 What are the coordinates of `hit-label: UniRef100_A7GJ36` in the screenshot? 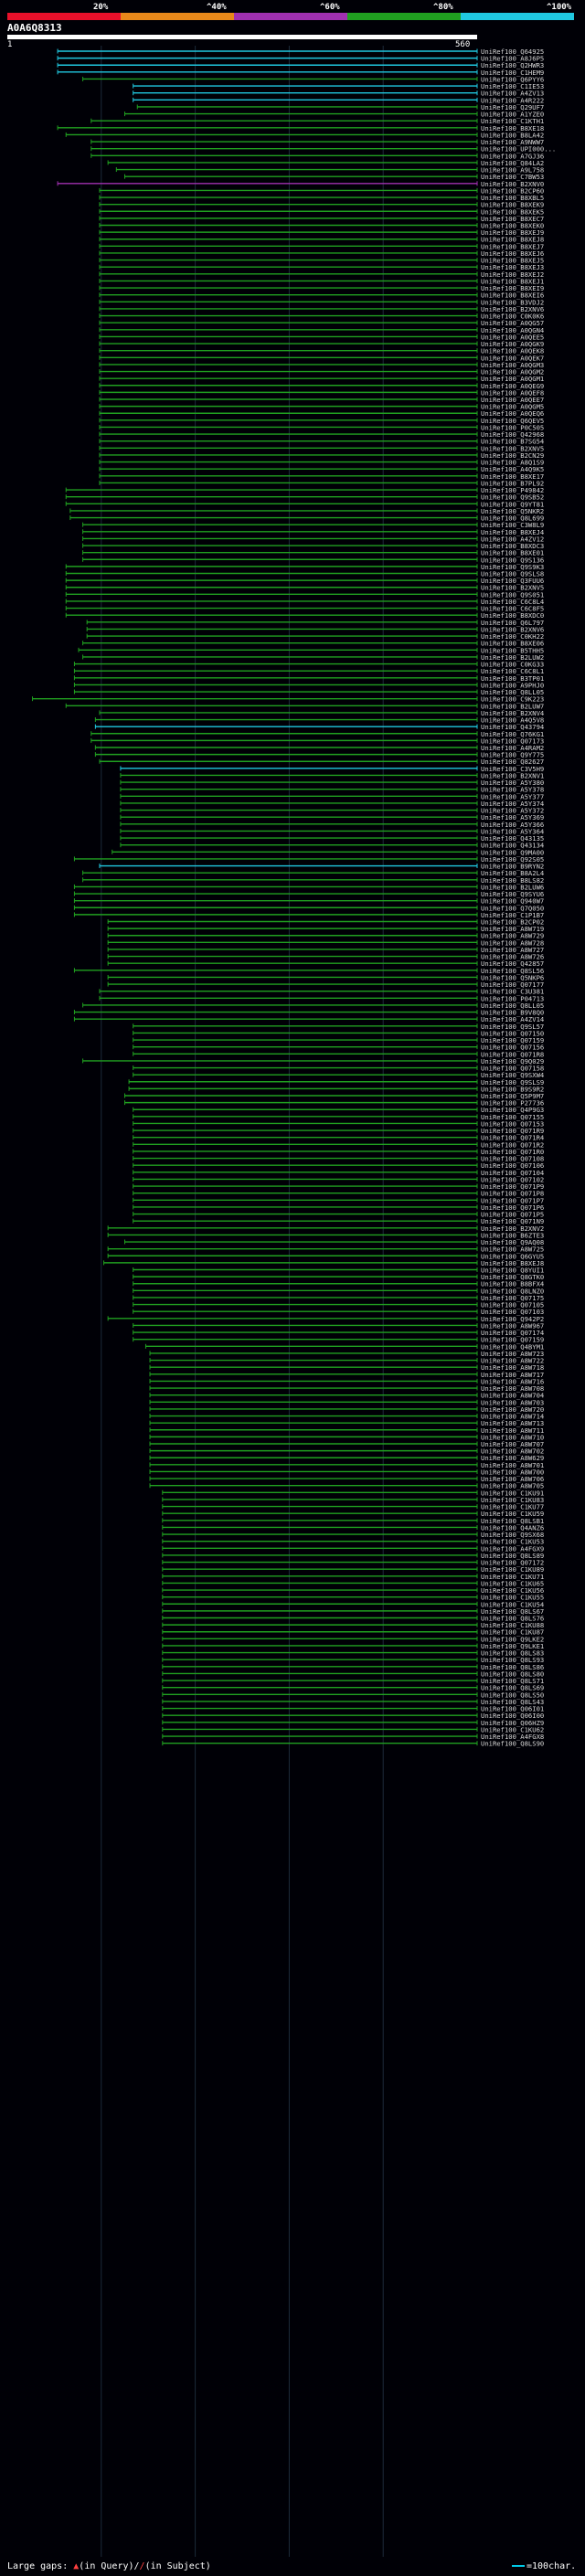 It's located at (512, 156).